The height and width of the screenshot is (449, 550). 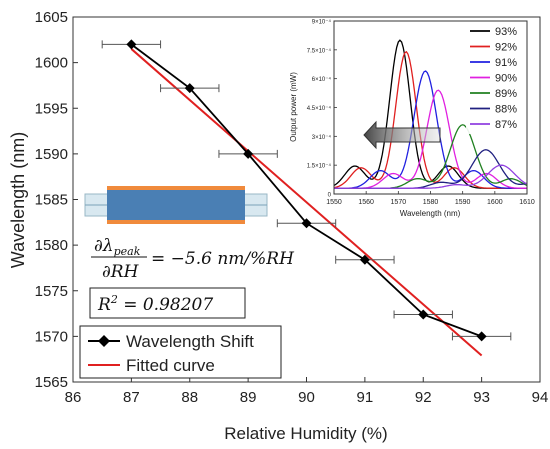 I want to click on inset-frame, so click(x=430, y=107).